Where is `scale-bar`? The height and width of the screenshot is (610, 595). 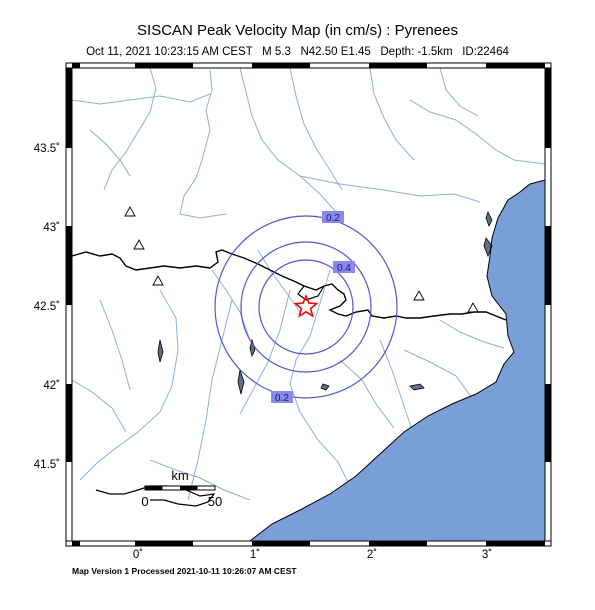 scale-bar is located at coordinates (180, 488).